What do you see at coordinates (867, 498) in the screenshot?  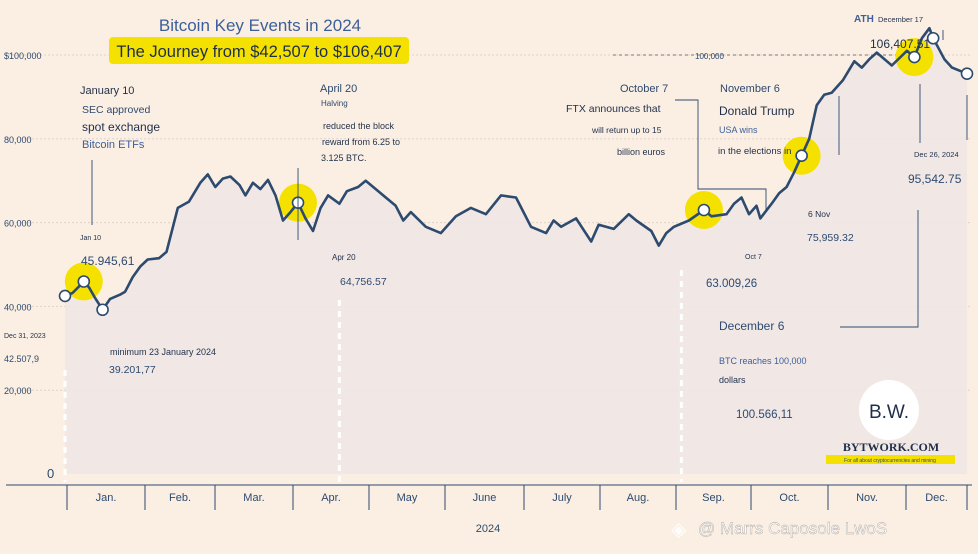 I see `x-tick-label: Nov.` at bounding box center [867, 498].